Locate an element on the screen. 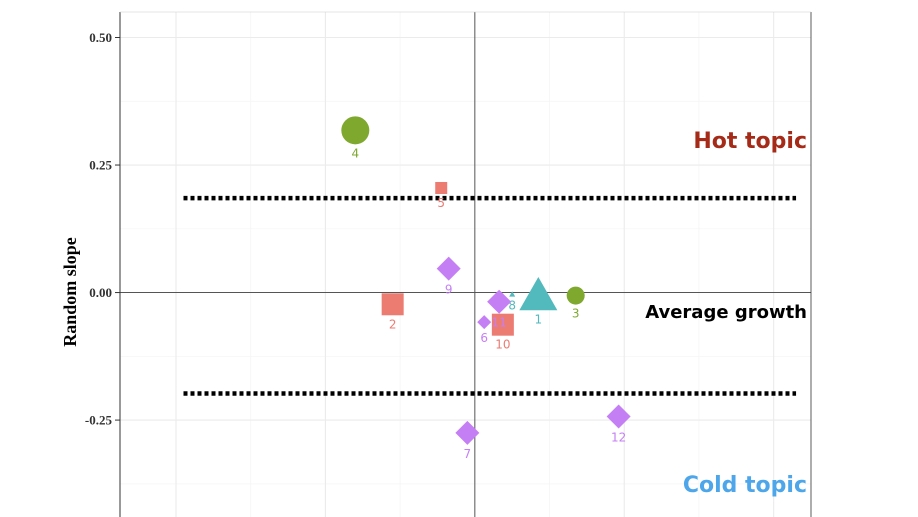 The width and height of the screenshot is (918, 517). y-tick-label: 0.00 is located at coordinates (100, 292).